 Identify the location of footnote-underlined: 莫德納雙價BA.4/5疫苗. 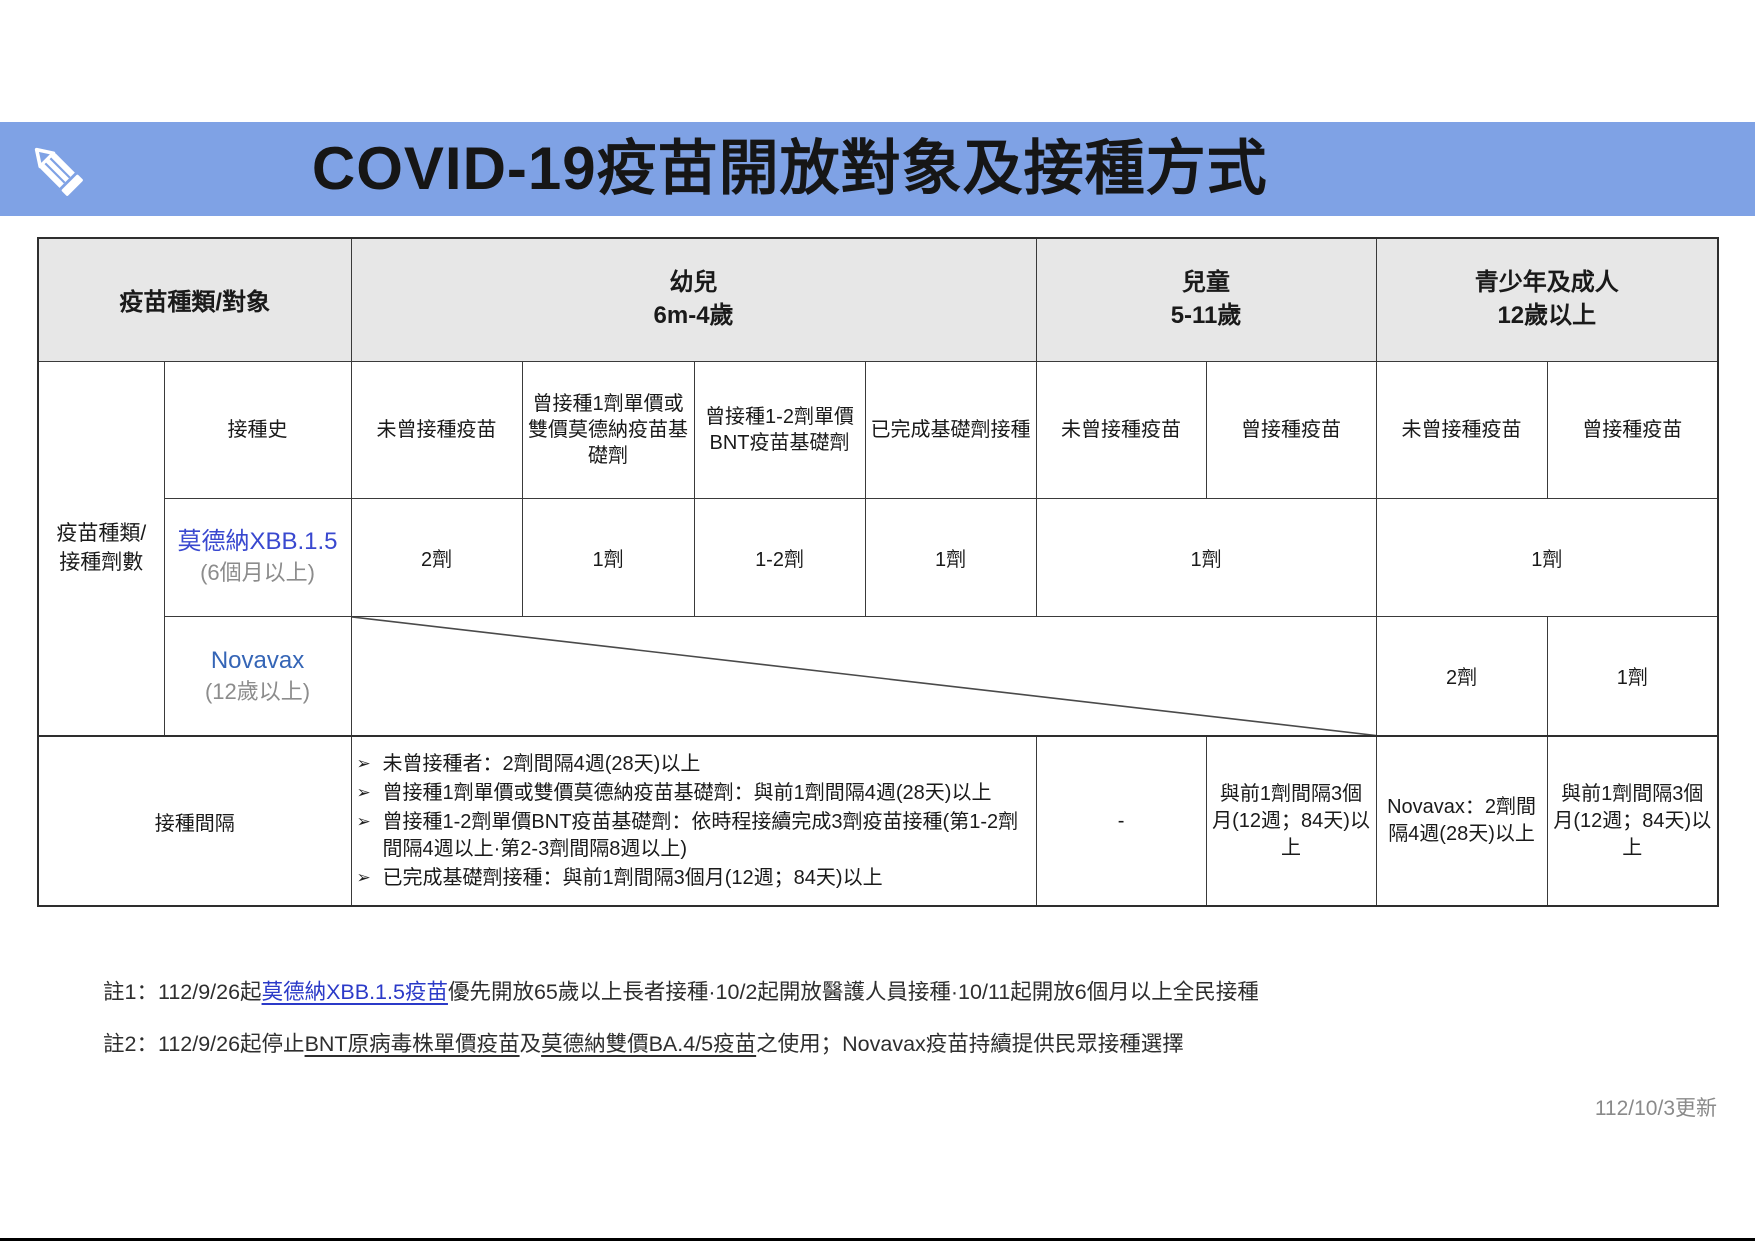
(649, 1044).